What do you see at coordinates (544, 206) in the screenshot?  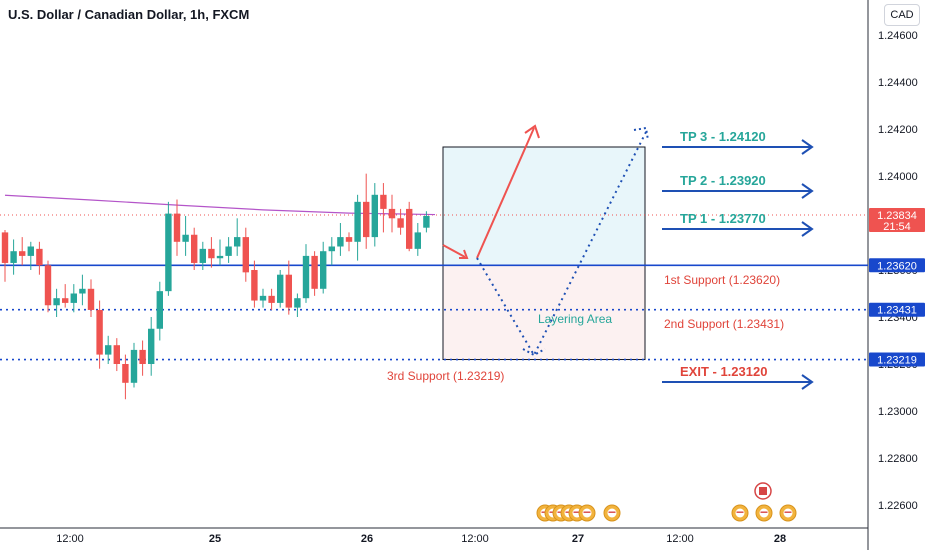 I see `target-zone-box` at bounding box center [544, 206].